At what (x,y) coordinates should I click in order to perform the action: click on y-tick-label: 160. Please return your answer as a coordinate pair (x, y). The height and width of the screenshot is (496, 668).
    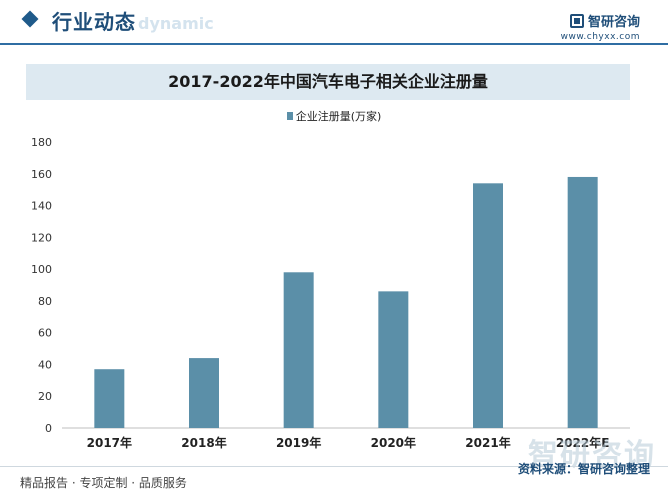
    Looking at the image, I should click on (41, 174).